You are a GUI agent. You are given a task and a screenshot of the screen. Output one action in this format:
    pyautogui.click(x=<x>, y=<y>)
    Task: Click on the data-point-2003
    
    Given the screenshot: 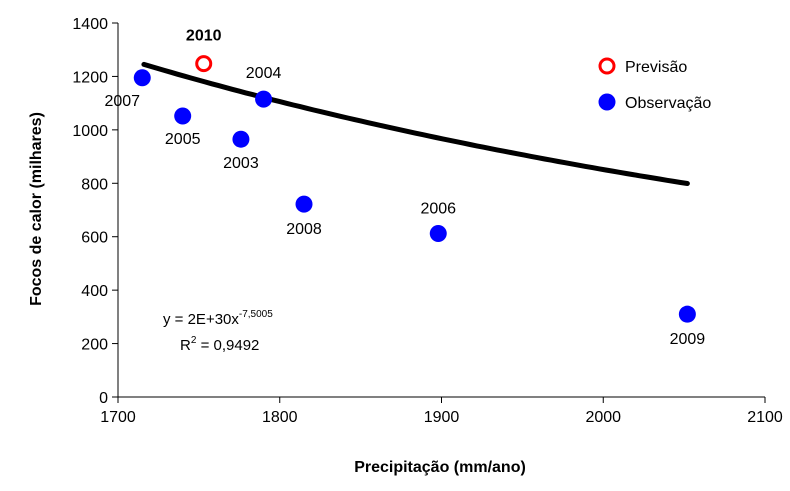 What is the action you would take?
    pyautogui.click(x=241, y=139)
    